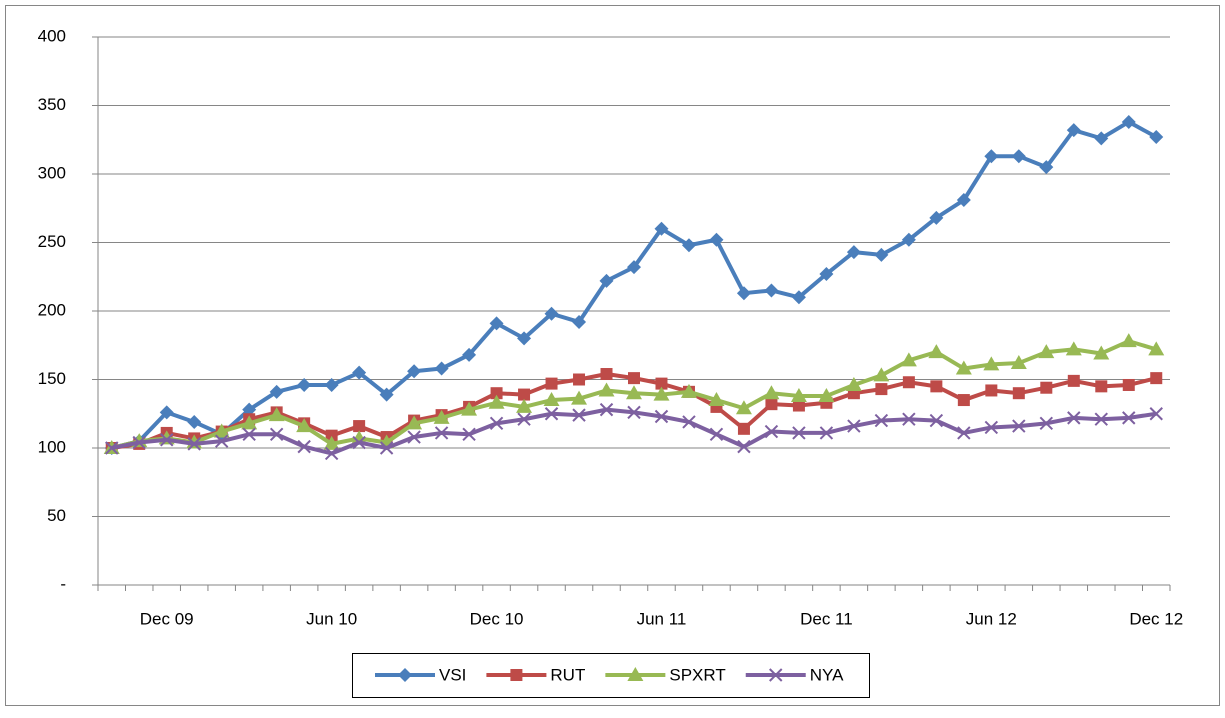 The image size is (1225, 718). What do you see at coordinates (52, 35) in the screenshot?
I see `y-tick-label: 400` at bounding box center [52, 35].